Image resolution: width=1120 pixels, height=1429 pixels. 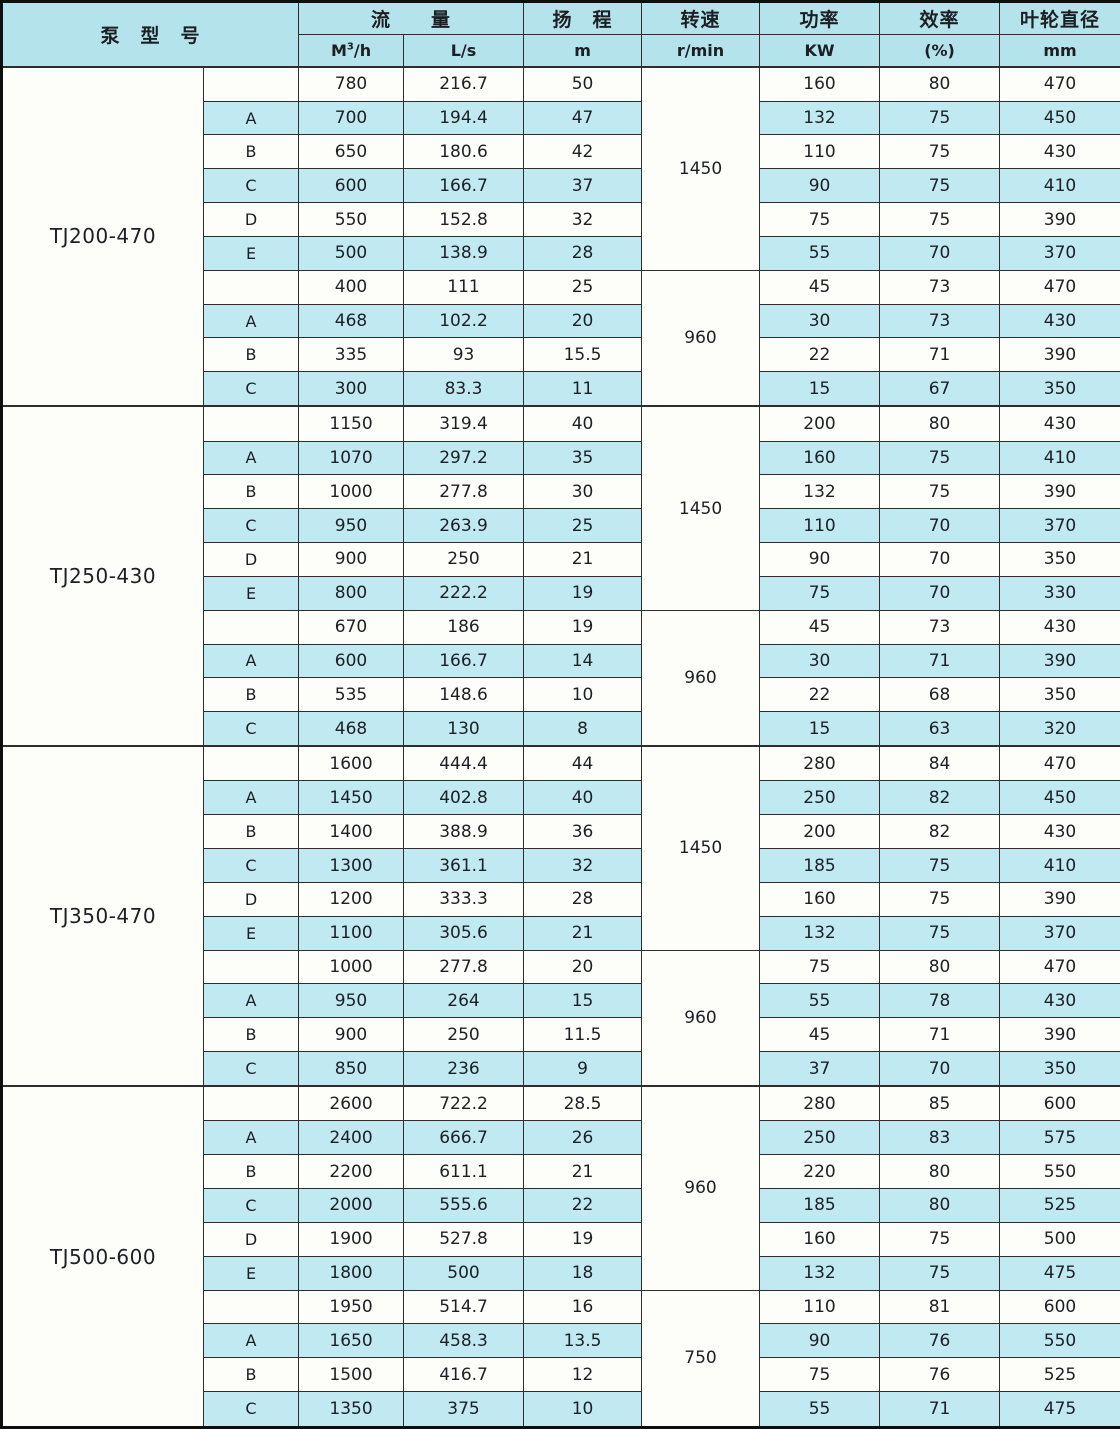 I want to click on head-cell: 15, so click(x=583, y=1001).